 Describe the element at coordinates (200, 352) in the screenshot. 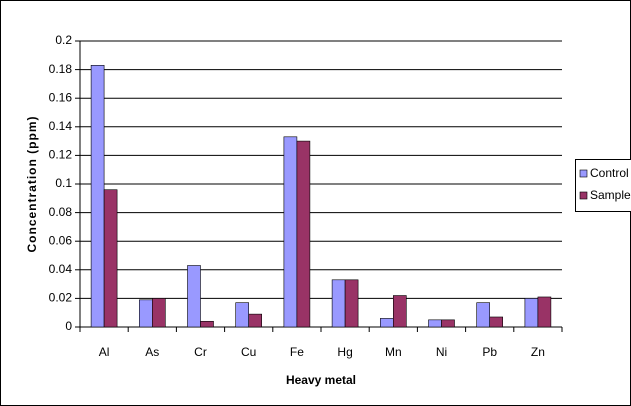

I see `x-tick-label: Cr` at that location.